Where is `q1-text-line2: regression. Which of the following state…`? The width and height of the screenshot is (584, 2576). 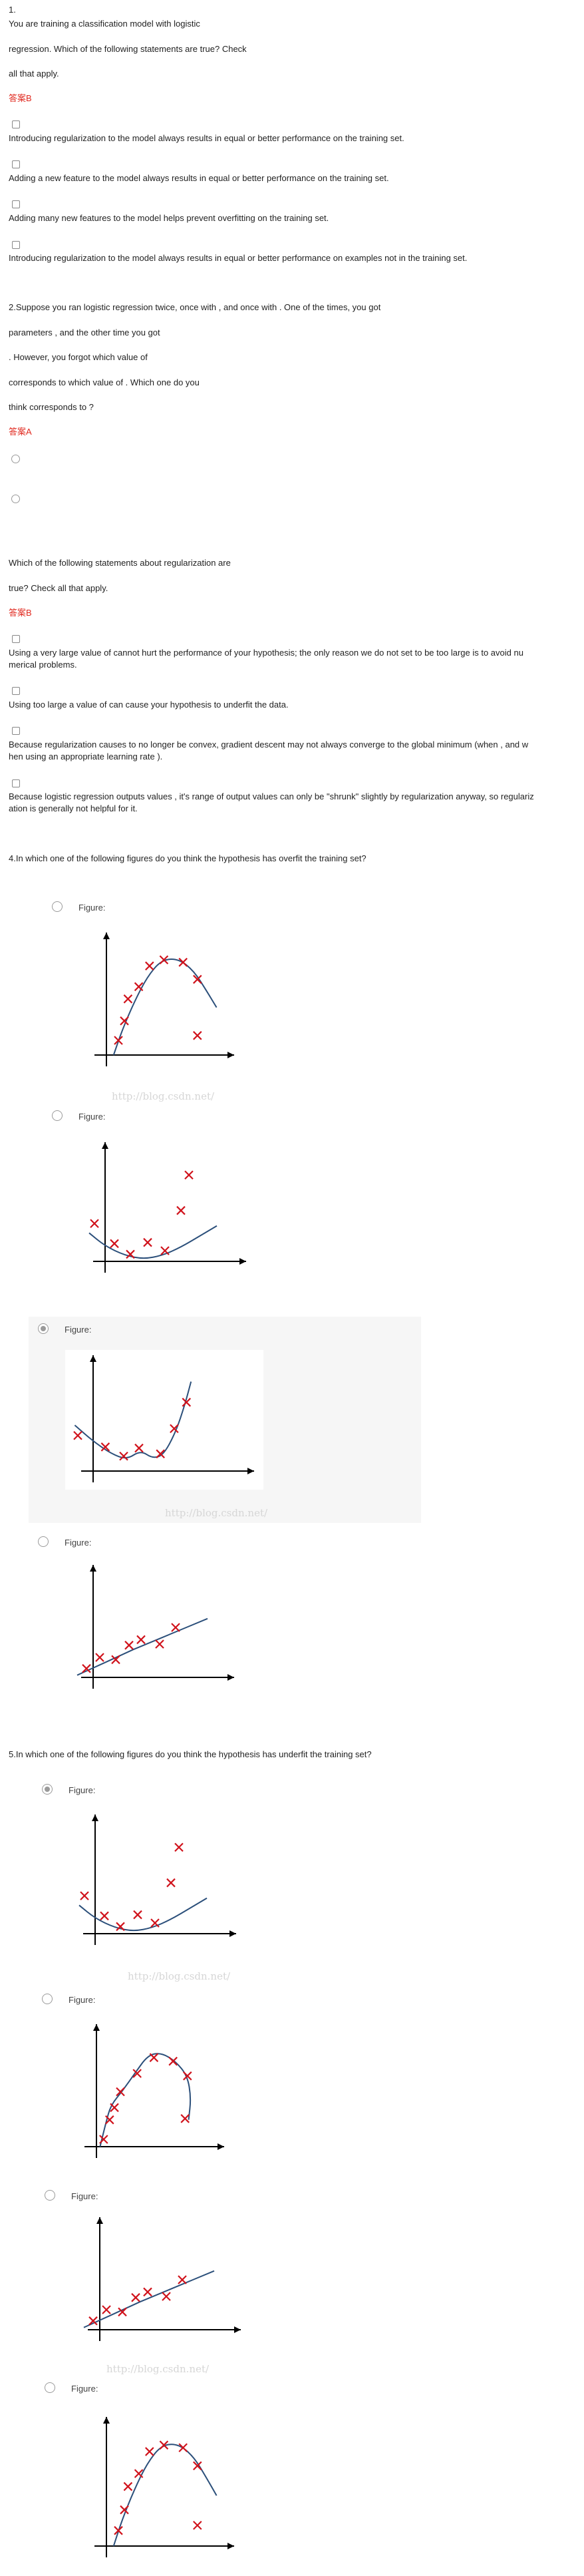
q1-text-line2: regression. Which of the following state… is located at coordinates (128, 49).